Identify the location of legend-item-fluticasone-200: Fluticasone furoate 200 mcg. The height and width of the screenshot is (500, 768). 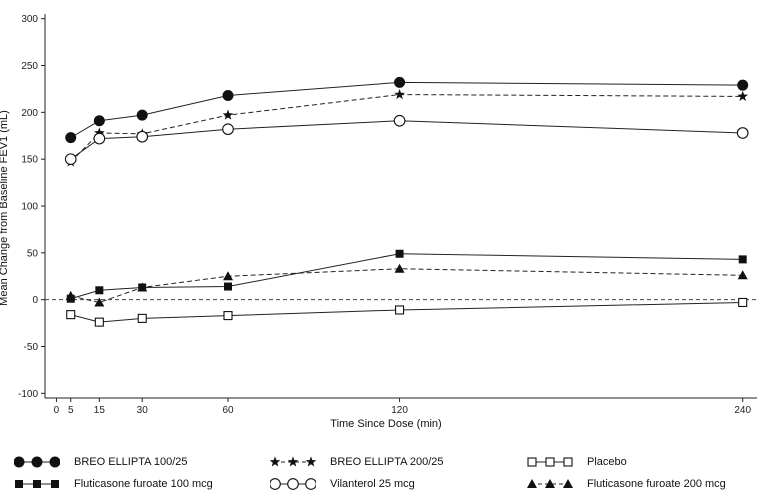
(626, 484).